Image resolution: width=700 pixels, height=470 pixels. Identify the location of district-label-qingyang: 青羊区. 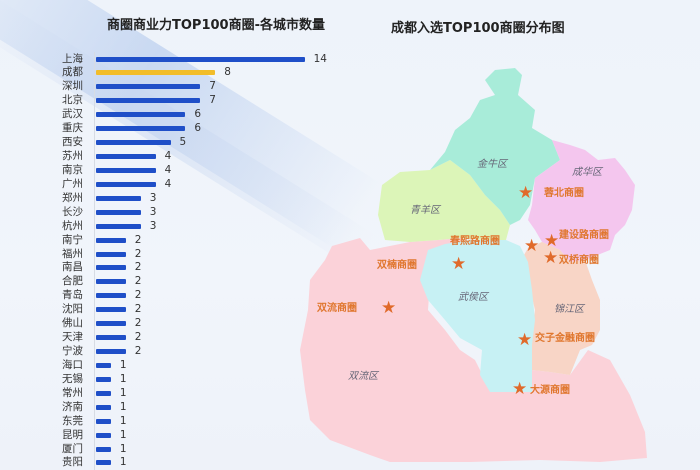
(425, 210).